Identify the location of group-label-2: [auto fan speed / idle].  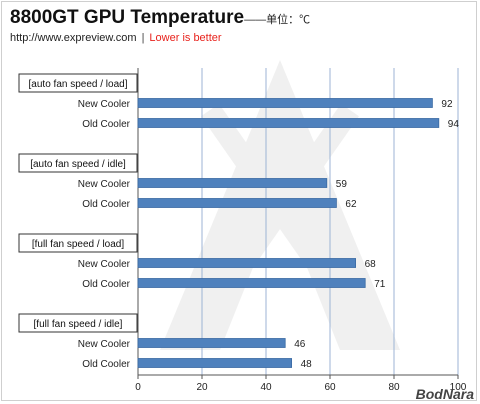
(78, 164).